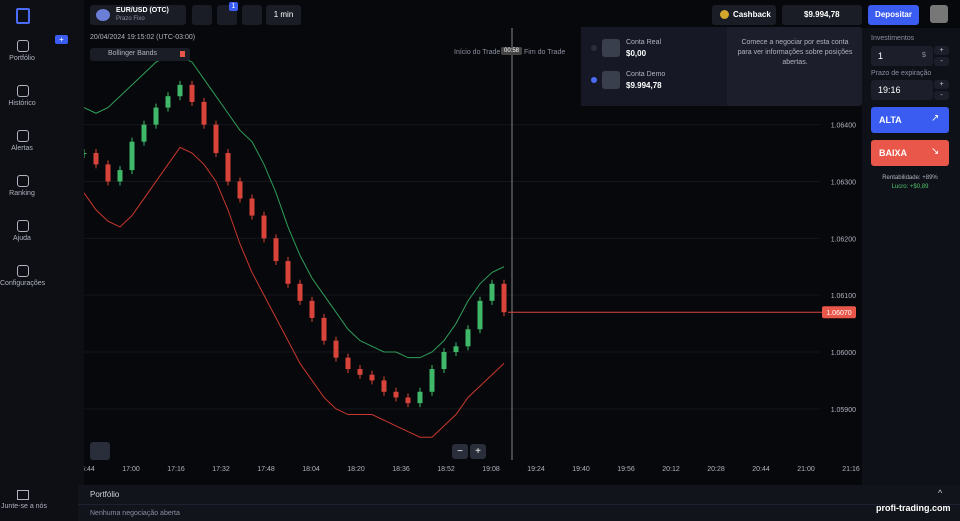 This screenshot has width=960, height=521. Describe the element at coordinates (644, 85) in the screenshot. I see `account-balance: $9.994,78` at that location.